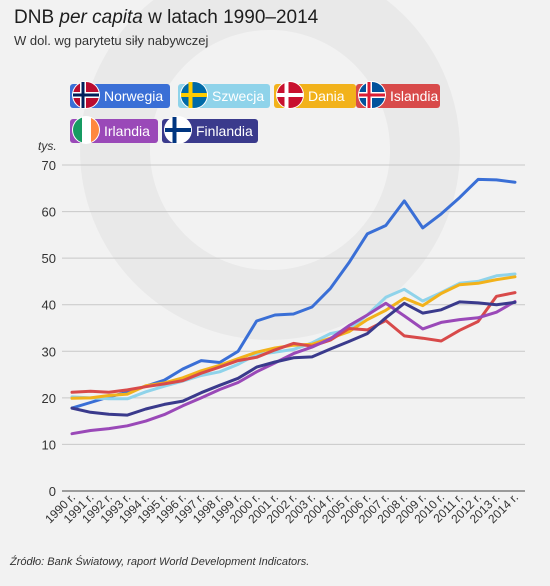 This screenshot has width=550, height=586. I want to click on legend-label: Norwegia, so click(134, 96).